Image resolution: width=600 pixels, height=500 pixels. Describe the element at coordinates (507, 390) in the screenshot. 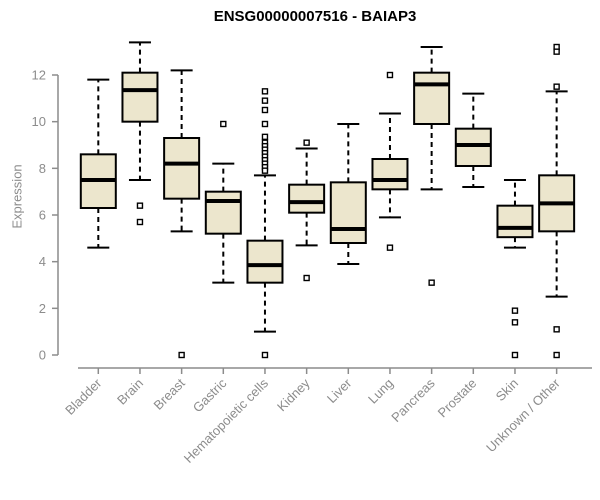

I see `x-category-label: Skin` at that location.